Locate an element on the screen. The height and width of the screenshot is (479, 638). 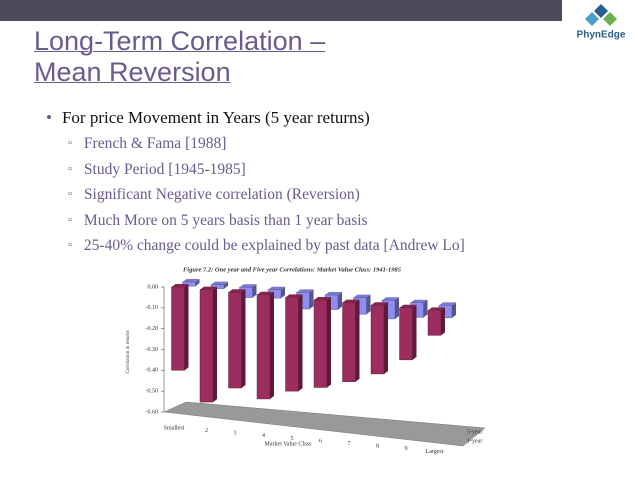
x-tick-label: 6 is located at coordinates (320, 441).